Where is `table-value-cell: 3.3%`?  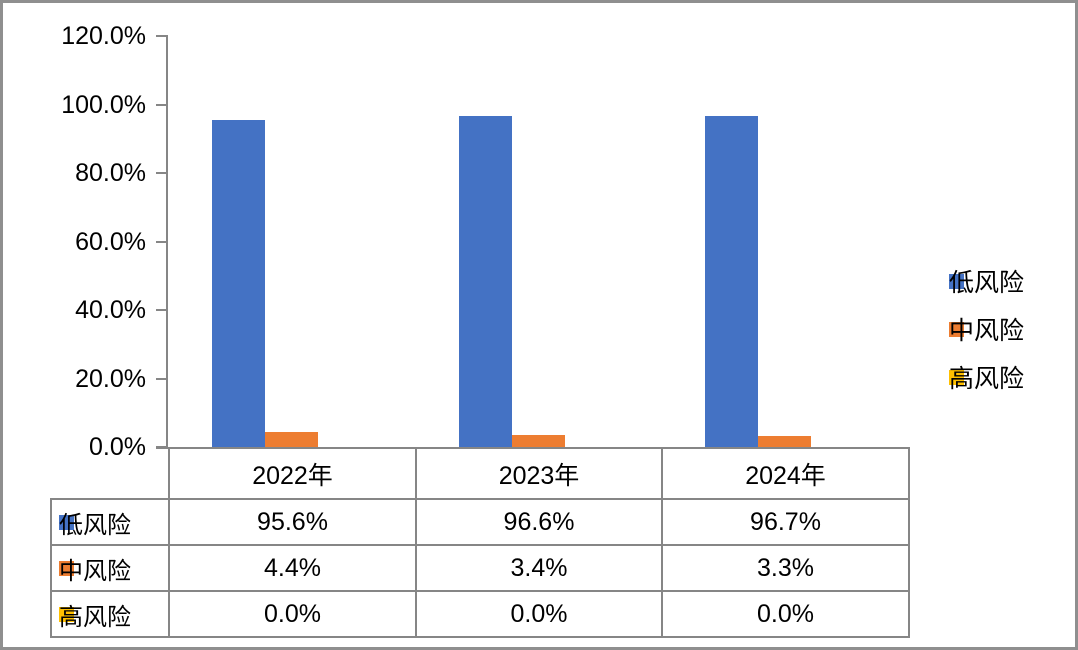
table-value-cell: 3.3% is located at coordinates (785, 568).